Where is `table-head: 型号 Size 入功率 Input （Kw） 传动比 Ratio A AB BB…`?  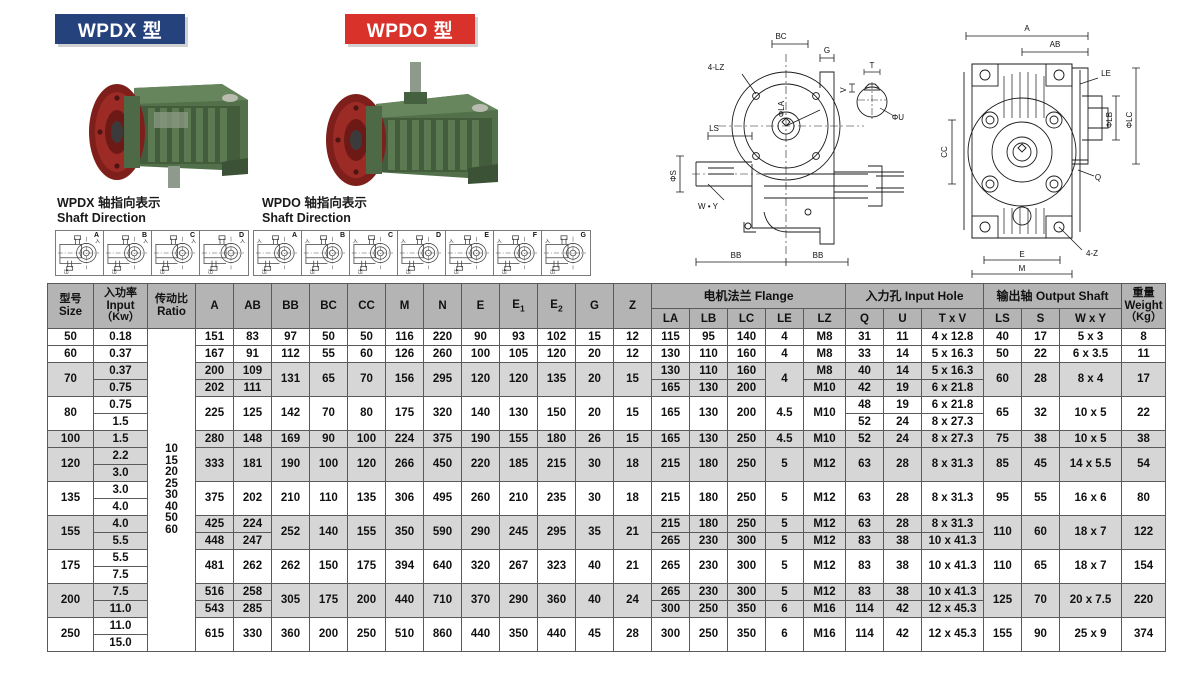 table-head: 型号 Size 入功率 Input （Kw） 传动比 Ratio A AB BB… is located at coordinates (607, 305).